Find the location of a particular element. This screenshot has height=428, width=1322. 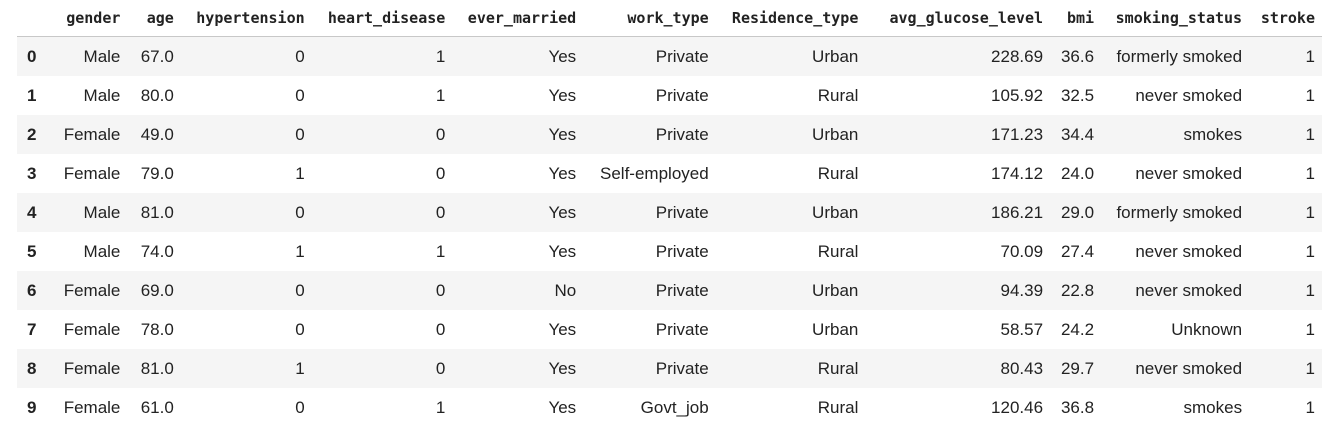

table-cell: 79.0 is located at coordinates (157, 173).